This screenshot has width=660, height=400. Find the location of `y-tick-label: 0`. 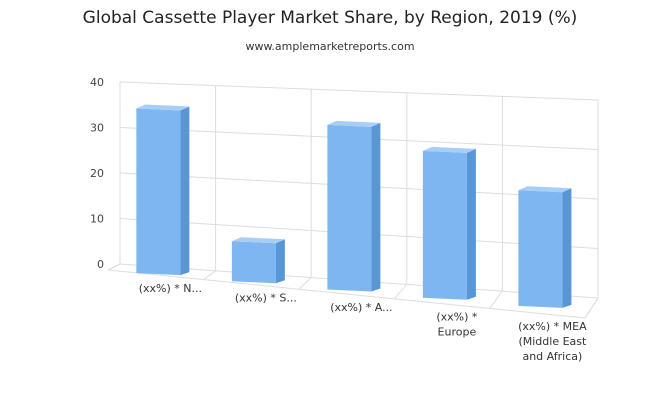

y-tick-label: 0 is located at coordinates (100, 264).